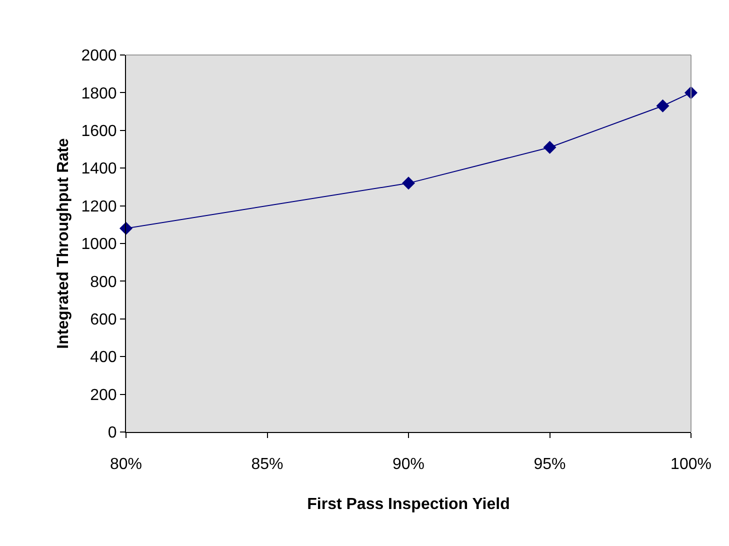  Describe the element at coordinates (408, 504) in the screenshot. I see `x-axis-title: First Pass Inspection Yield` at that location.